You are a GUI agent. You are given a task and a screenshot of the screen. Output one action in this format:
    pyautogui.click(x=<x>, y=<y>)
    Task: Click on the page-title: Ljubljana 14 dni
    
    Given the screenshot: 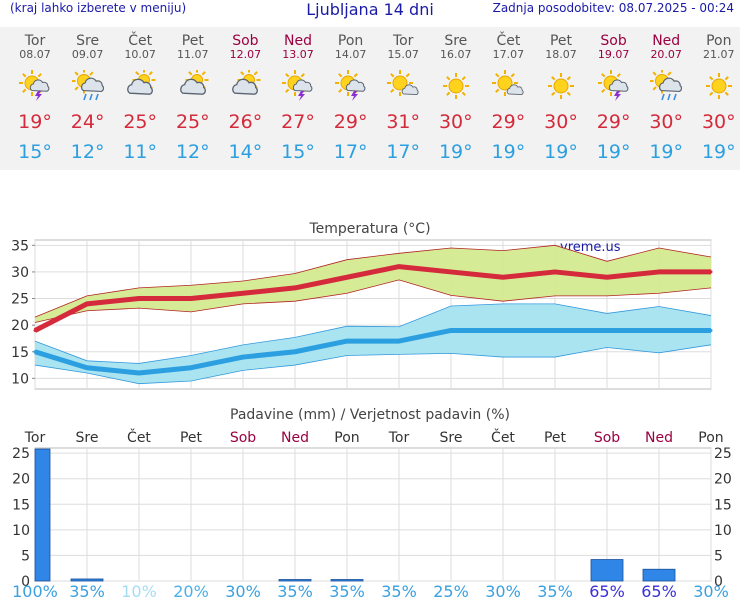 What is the action you would take?
    pyautogui.click(x=370, y=9)
    